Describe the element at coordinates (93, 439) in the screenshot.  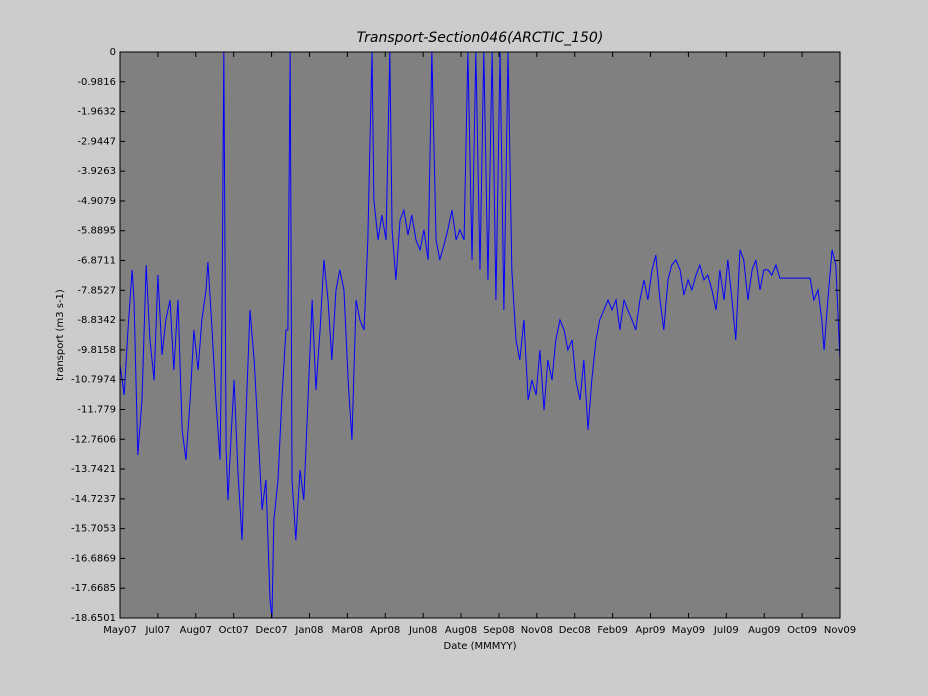
I see `y-tick-label: -12.7606` at that location.